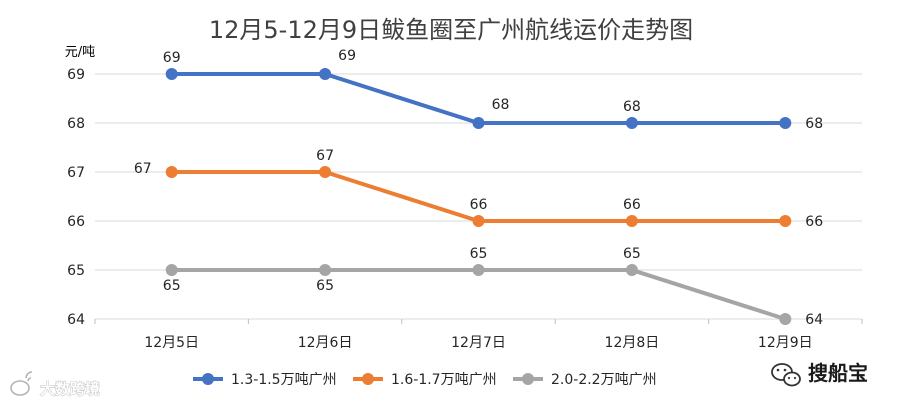  What do you see at coordinates (444, 380) in the screenshot?
I see `legend-entry: 1.6-1.7万吨广州` at bounding box center [444, 380].